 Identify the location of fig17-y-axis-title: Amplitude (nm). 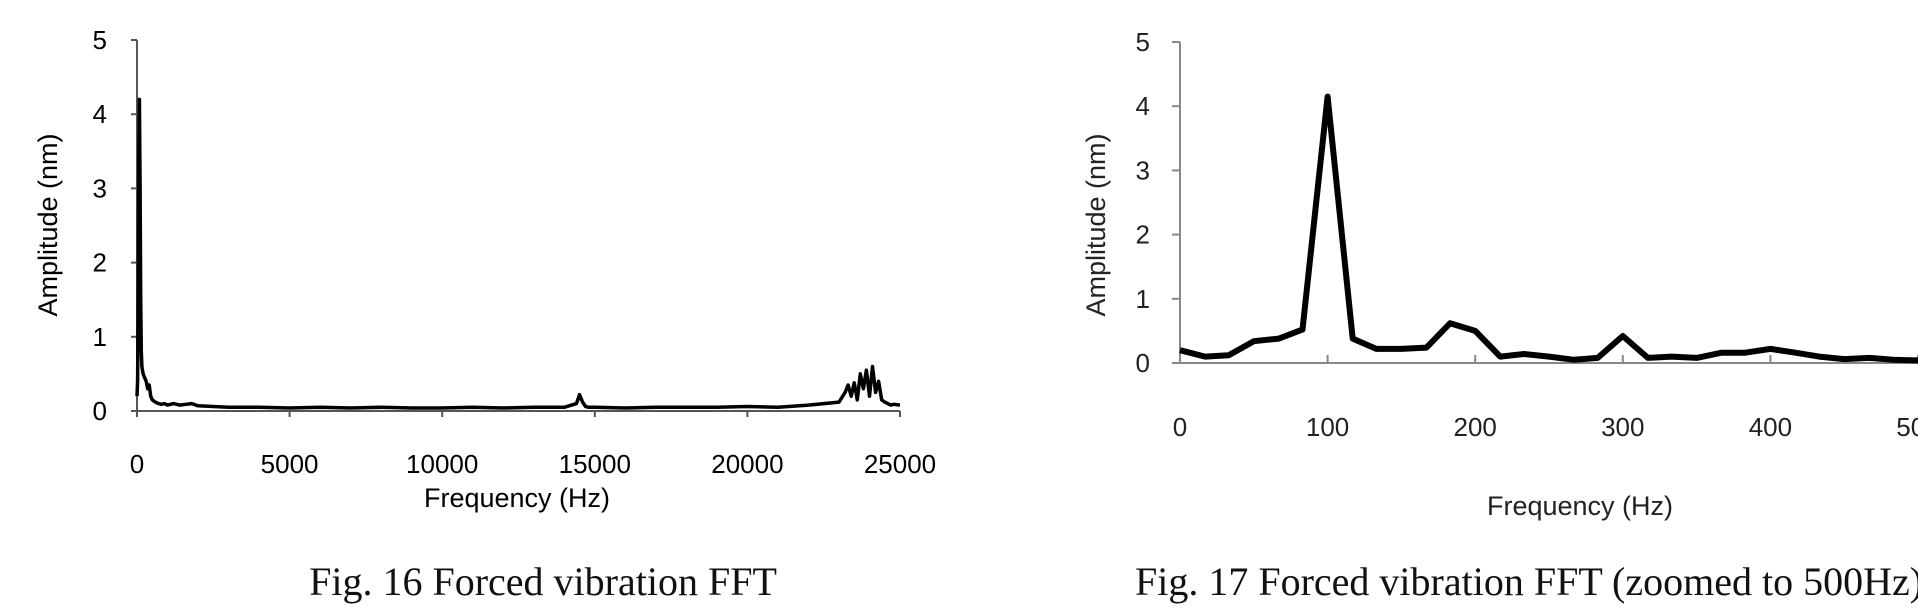
(1096, 224).